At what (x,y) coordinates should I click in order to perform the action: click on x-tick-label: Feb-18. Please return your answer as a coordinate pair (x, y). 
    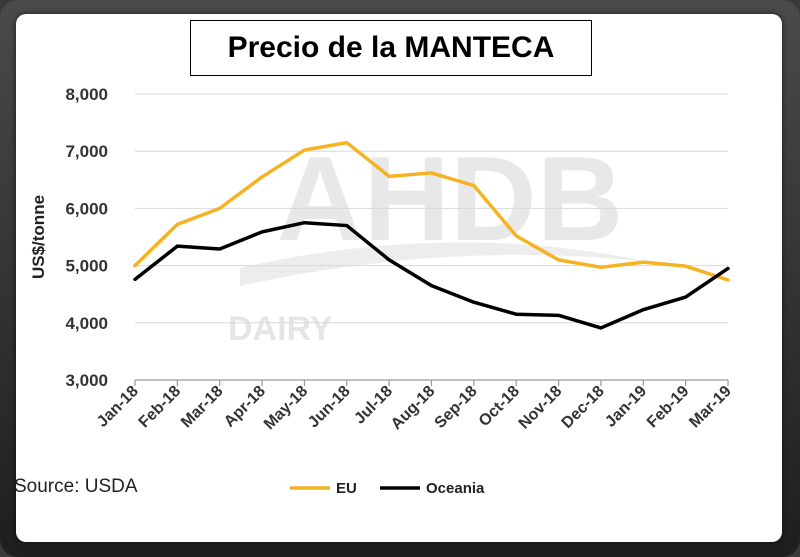
    Looking at the image, I should click on (160, 407).